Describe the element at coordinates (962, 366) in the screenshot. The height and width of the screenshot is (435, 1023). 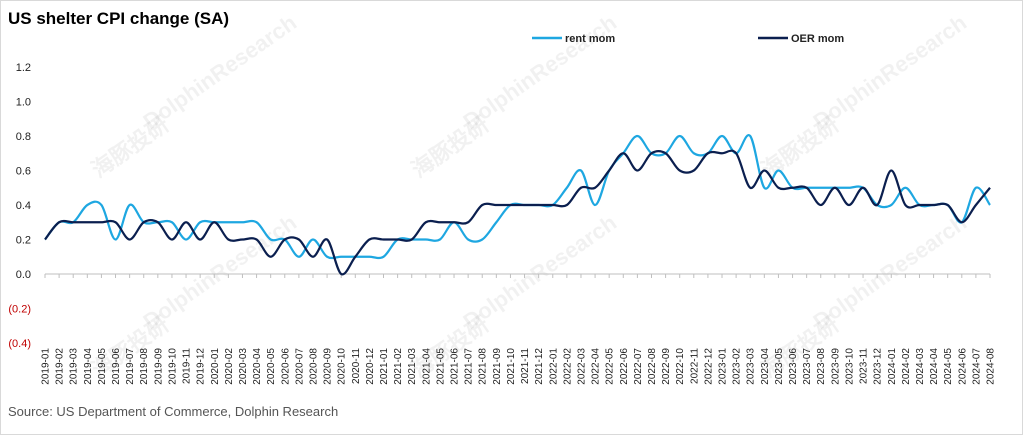
I see `x-tick-label: 2024-06` at that location.